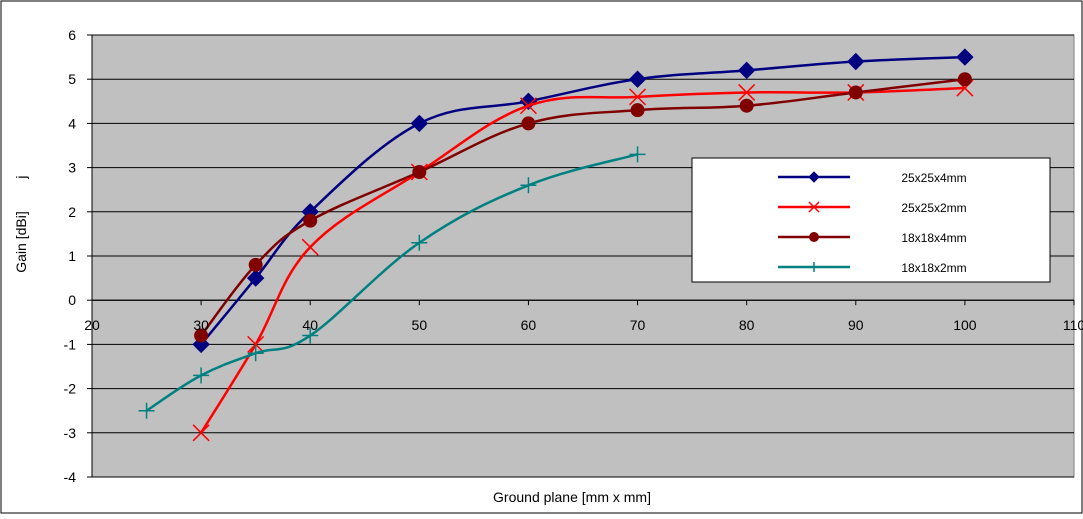  I want to click on legend-label: 18x18x2mm, so click(933, 268).